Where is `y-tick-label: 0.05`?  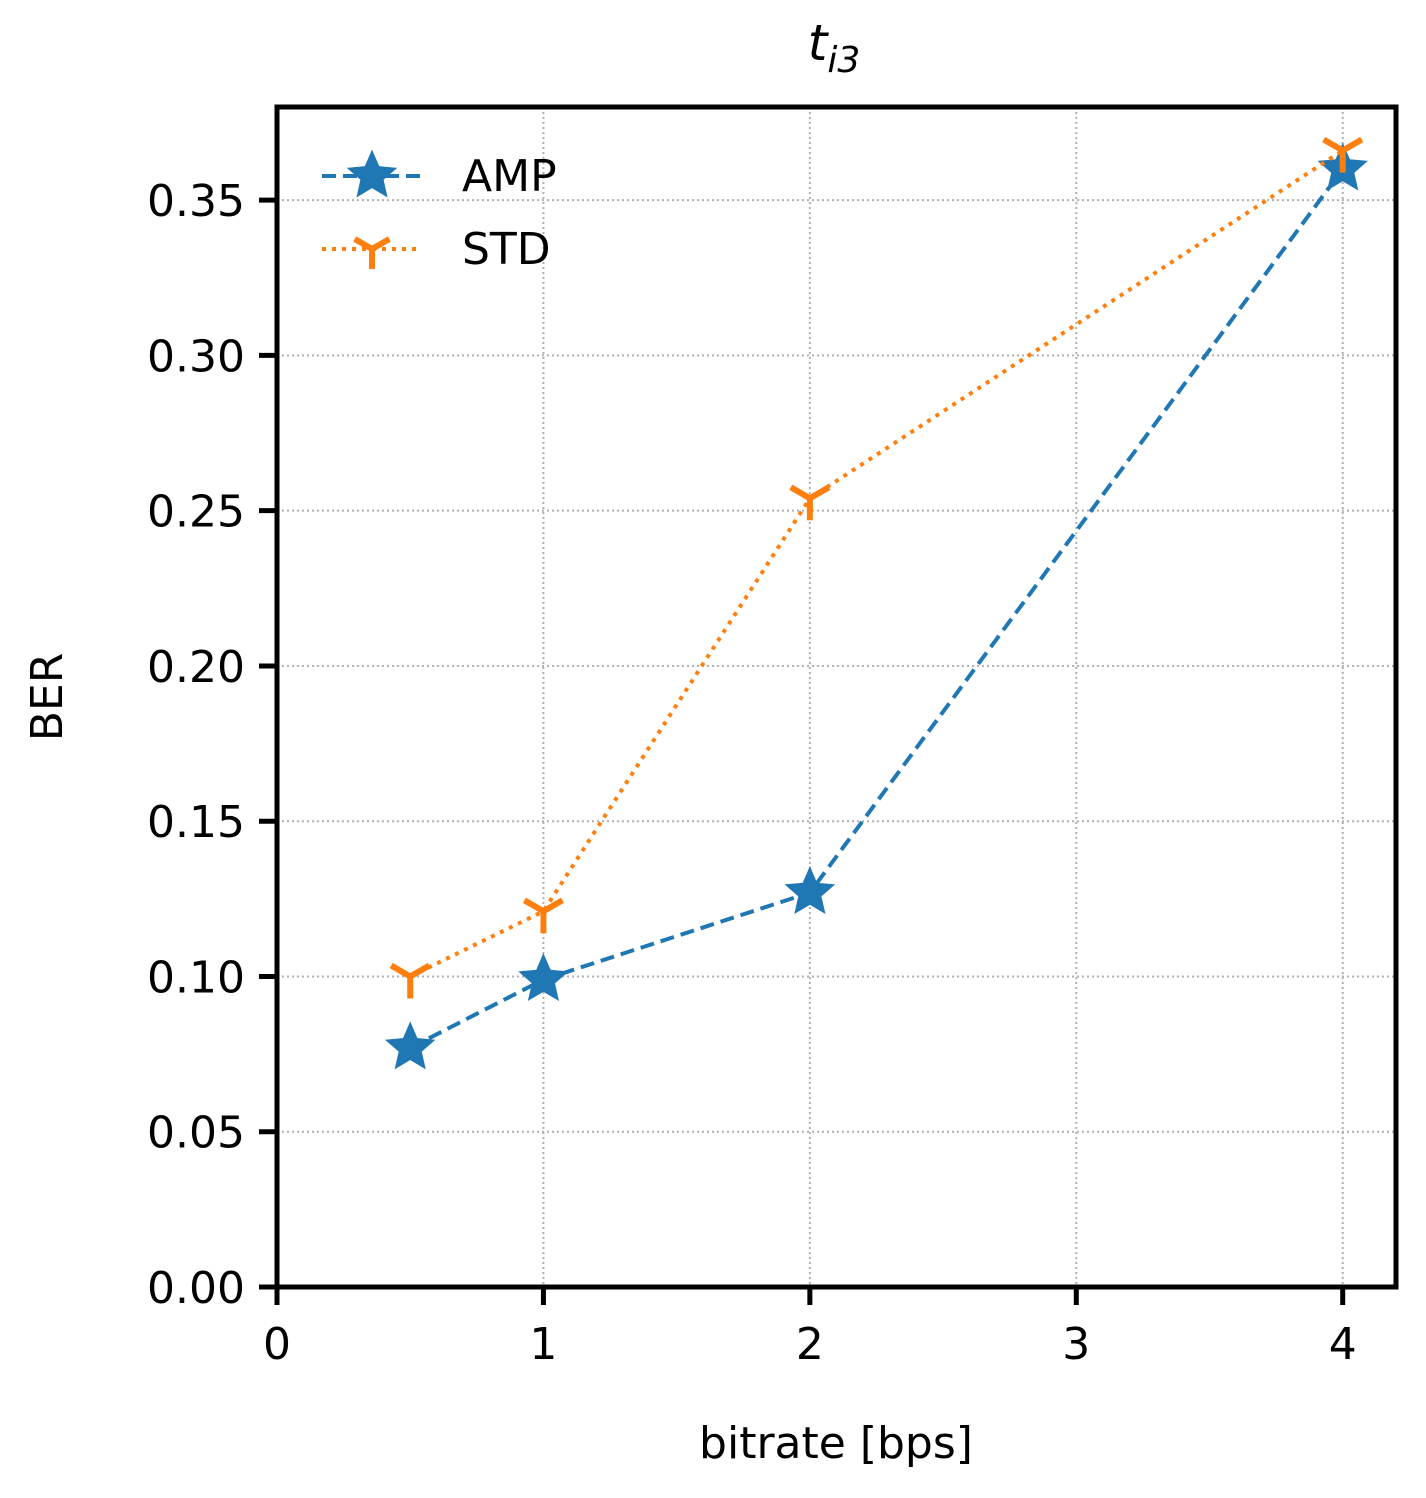 y-tick-label: 0.05 is located at coordinates (196, 1133).